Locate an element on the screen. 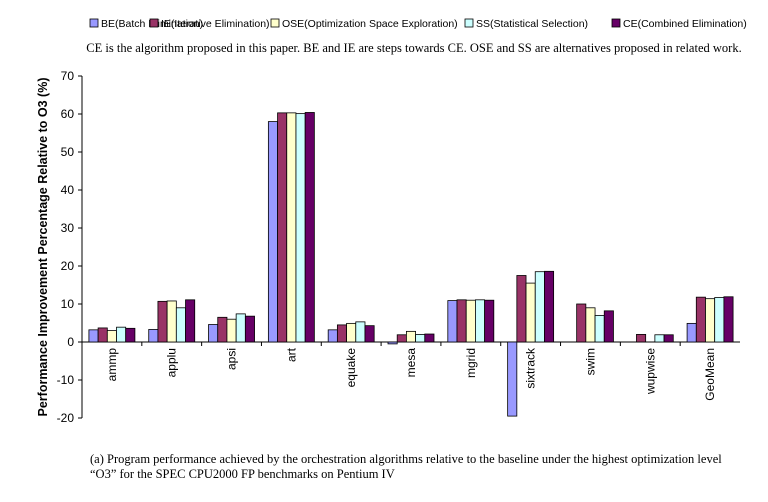 Image resolution: width=768 pixels, height=502 pixels. bar-swim-ss is located at coordinates (599, 328).